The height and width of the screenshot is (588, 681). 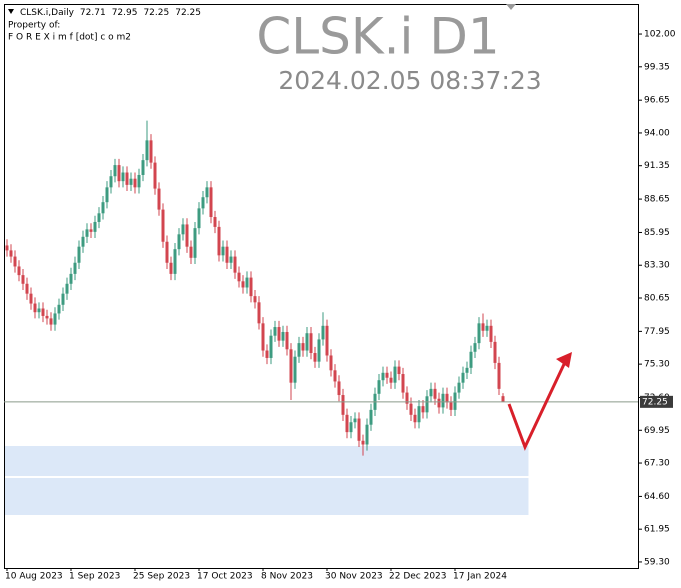 I want to click on x-tick-label: 25 Sep 2023, so click(x=161, y=577).